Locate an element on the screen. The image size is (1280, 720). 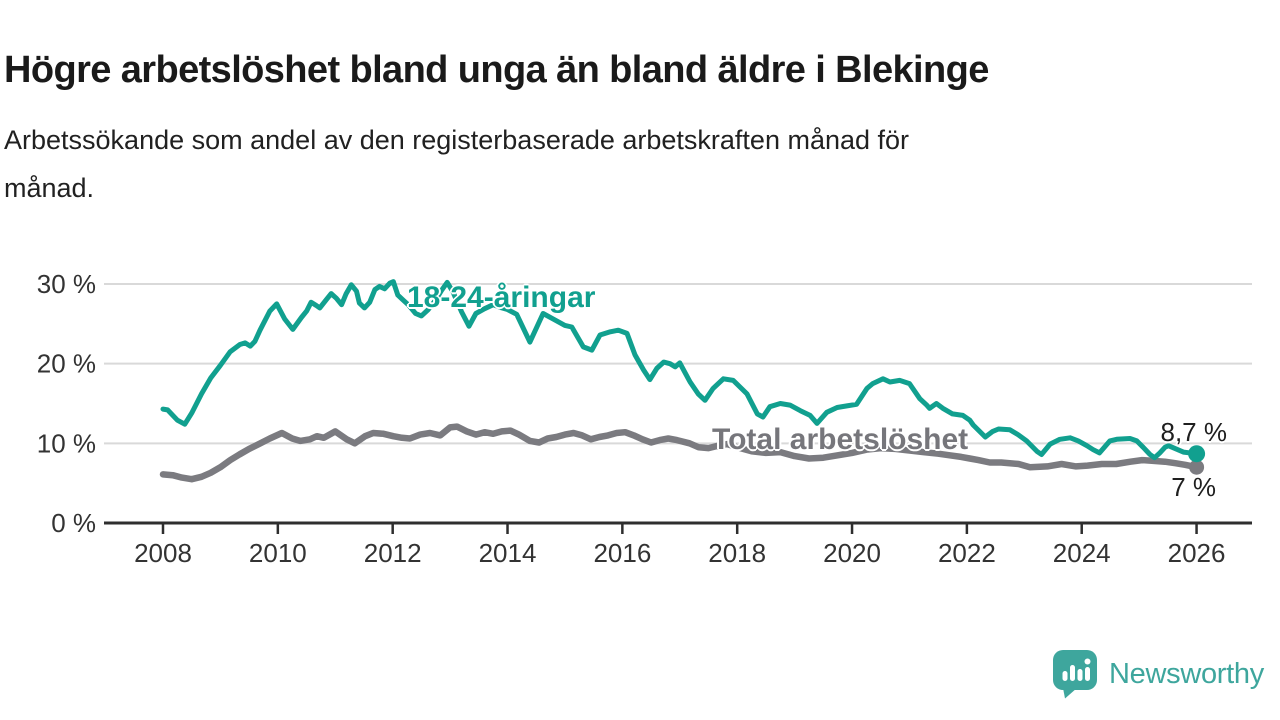
newsworthy-logo-icon is located at coordinates (1075, 674).